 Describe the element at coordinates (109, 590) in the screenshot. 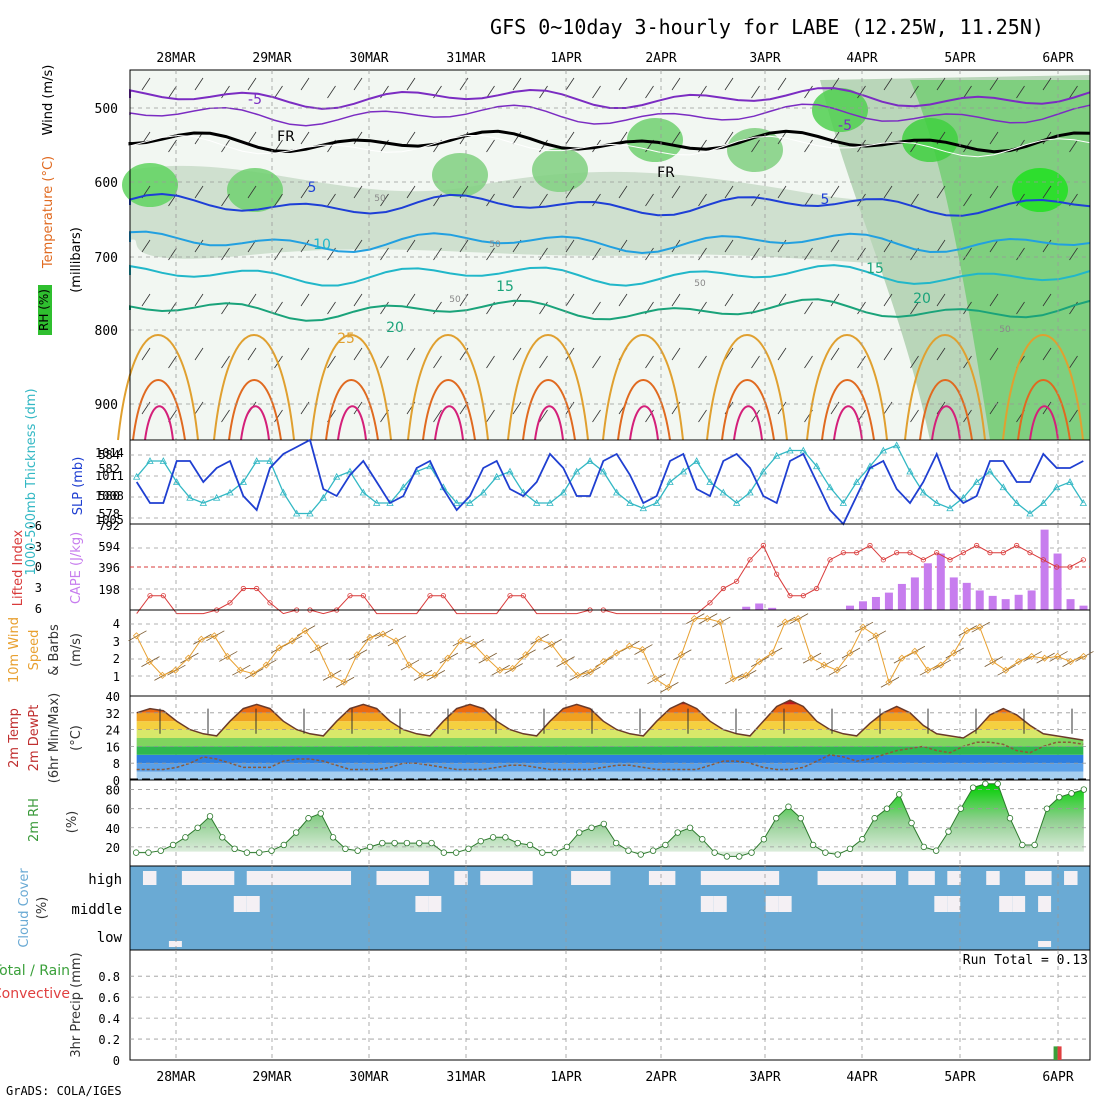

I see `cape-tick-198: 198` at that location.